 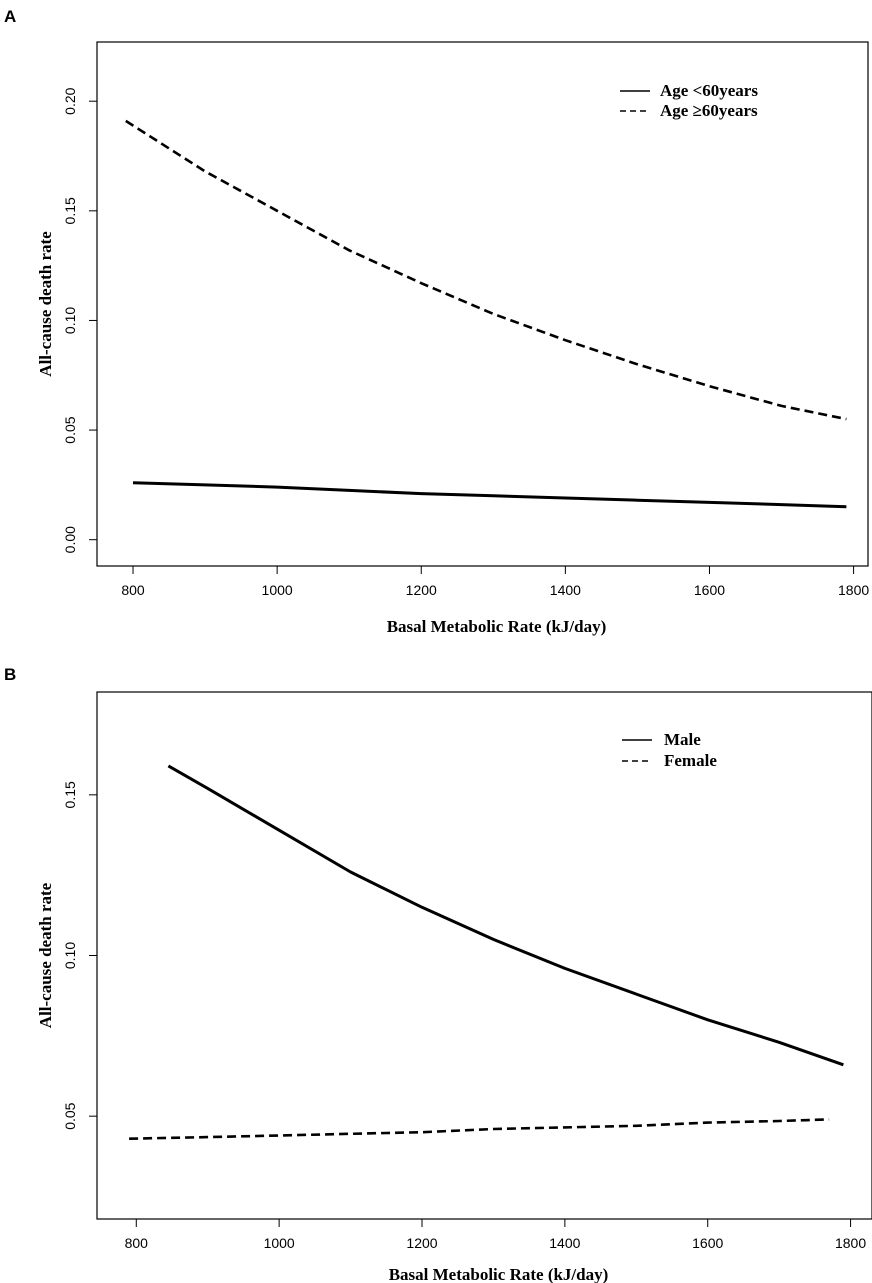 What do you see at coordinates (709, 110) in the screenshot?
I see `legend-label: Age ≥60years` at bounding box center [709, 110].